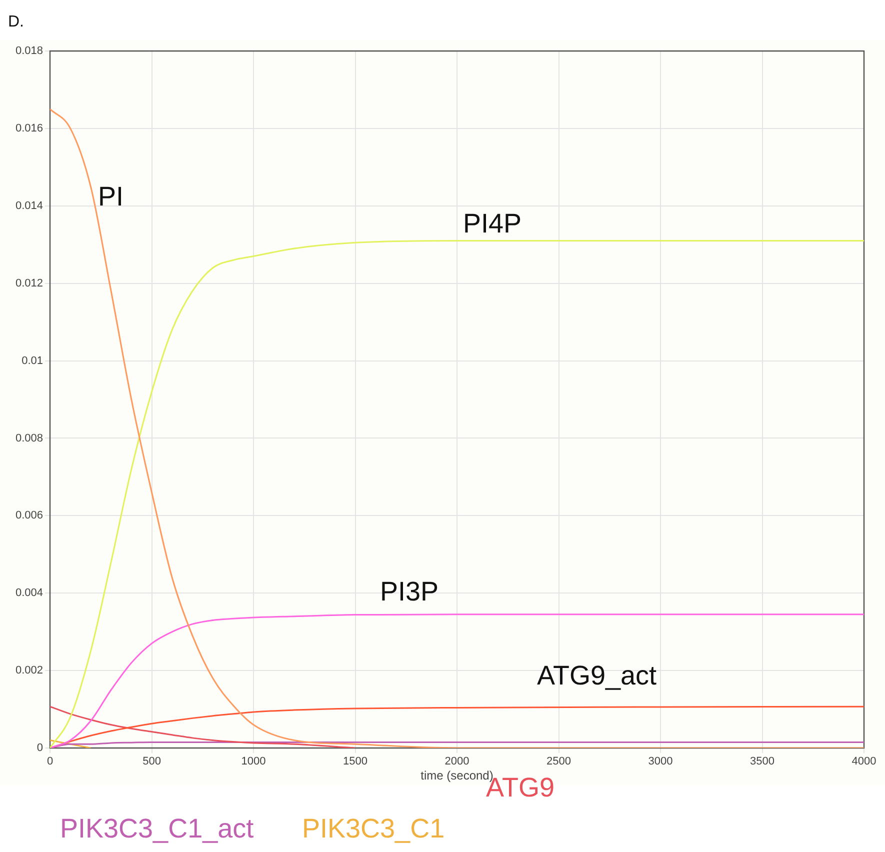 The width and height of the screenshot is (885, 852). I want to click on y-tick-label: 0, so click(39, 748).